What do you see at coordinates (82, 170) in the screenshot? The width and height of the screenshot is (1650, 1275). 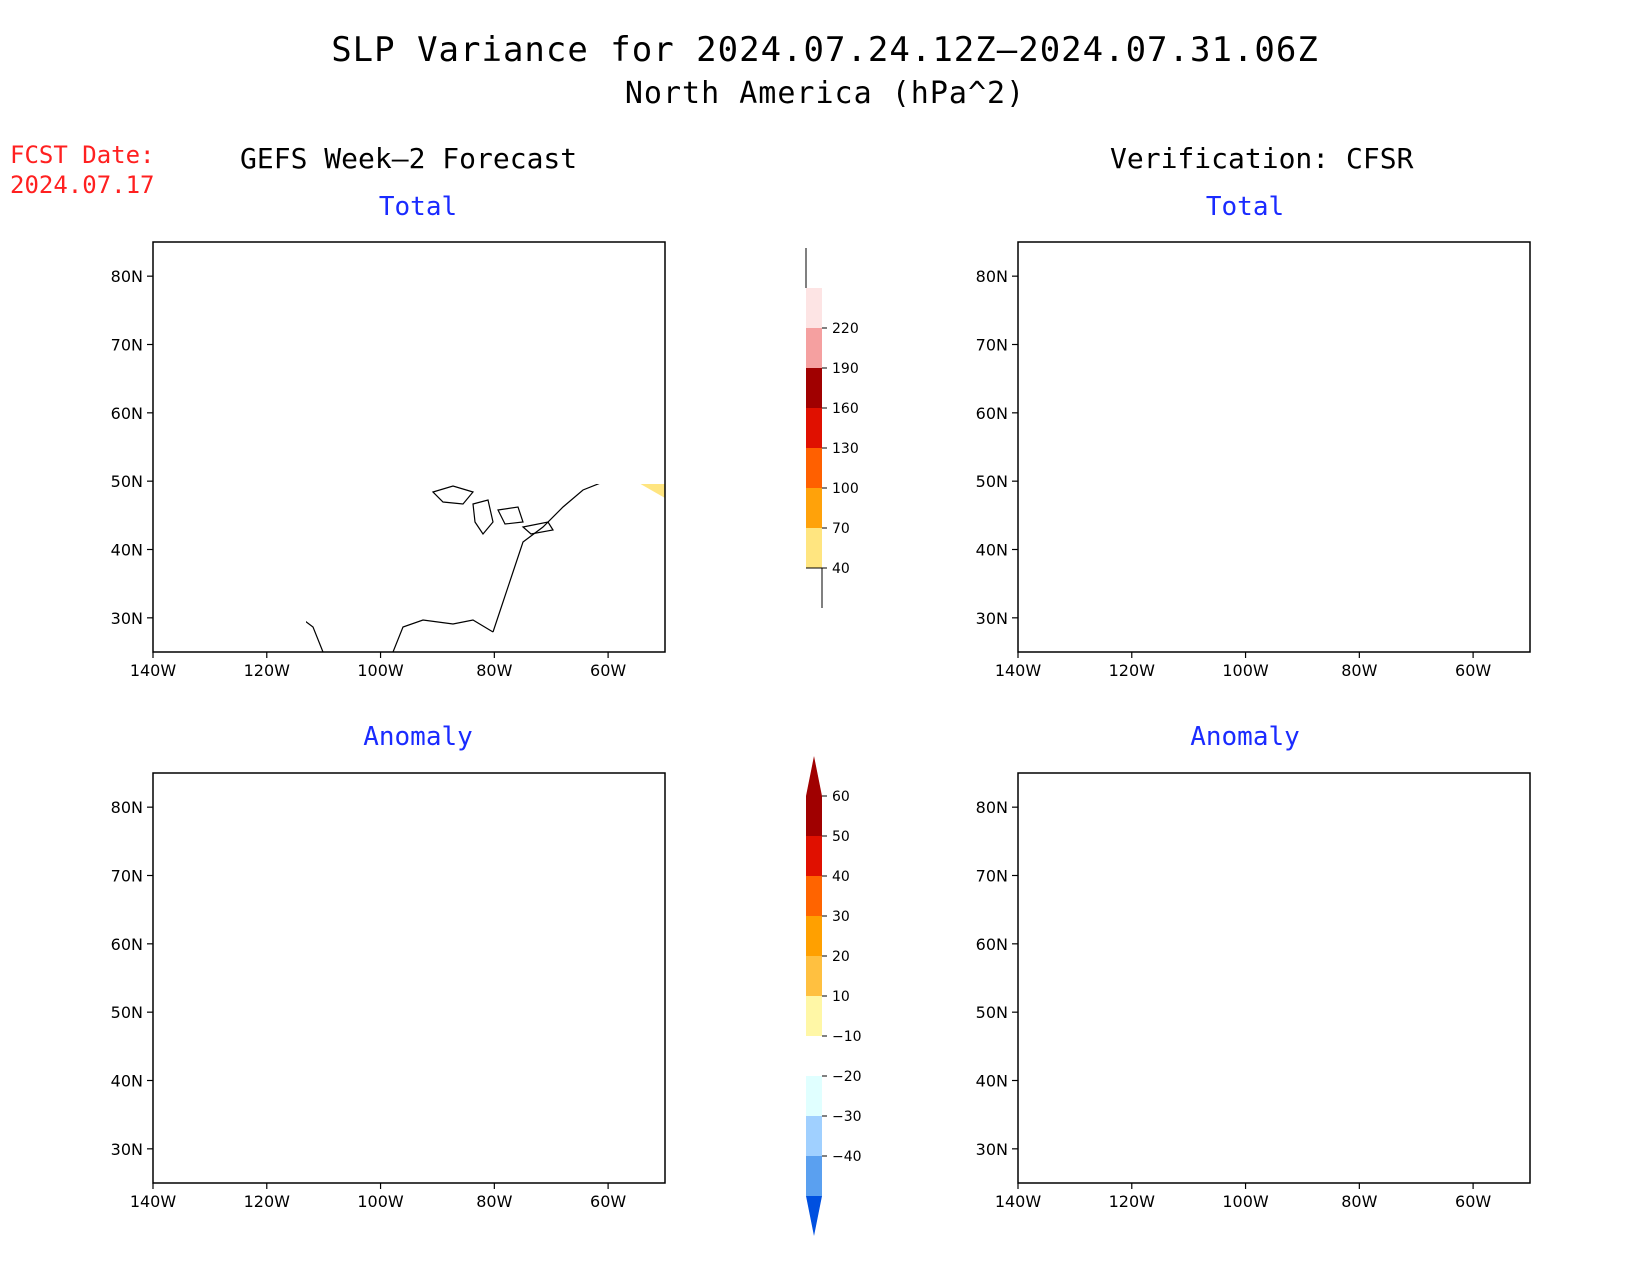 I see `fcst-date-block: FCST Date: 2024.07.17` at bounding box center [82, 170].